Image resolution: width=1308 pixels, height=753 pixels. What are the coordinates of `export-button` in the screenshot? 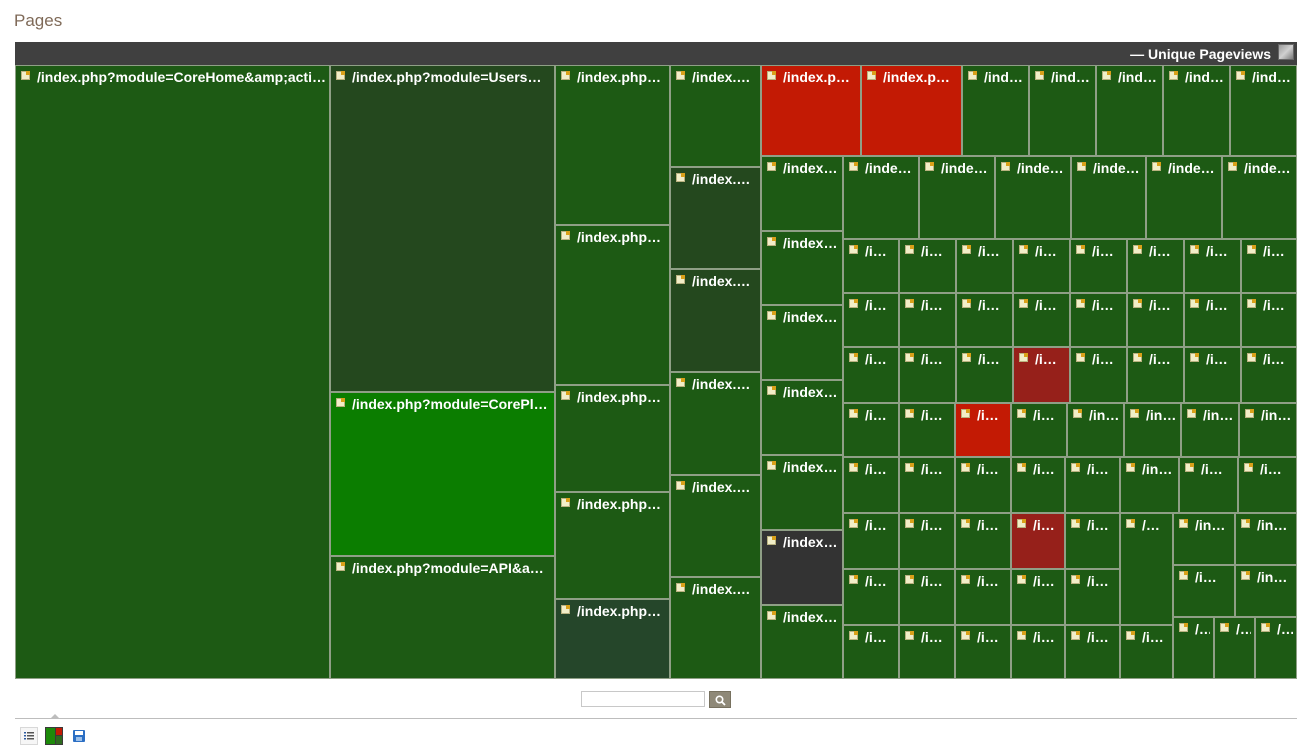 It's located at (79, 736).